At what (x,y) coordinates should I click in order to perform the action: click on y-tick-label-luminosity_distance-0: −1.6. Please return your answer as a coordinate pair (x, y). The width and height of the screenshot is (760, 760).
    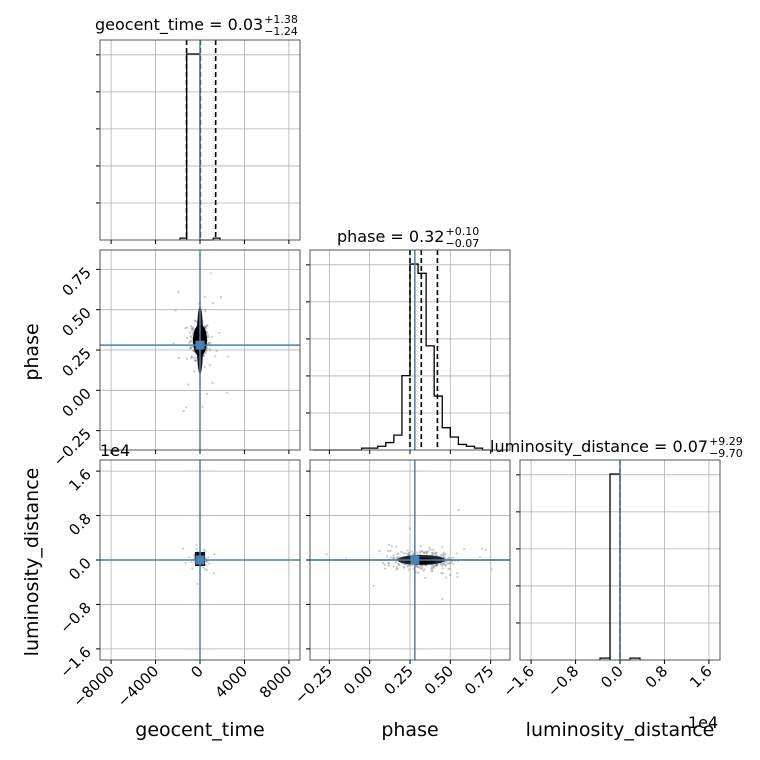
    Looking at the image, I should click on (75, 662).